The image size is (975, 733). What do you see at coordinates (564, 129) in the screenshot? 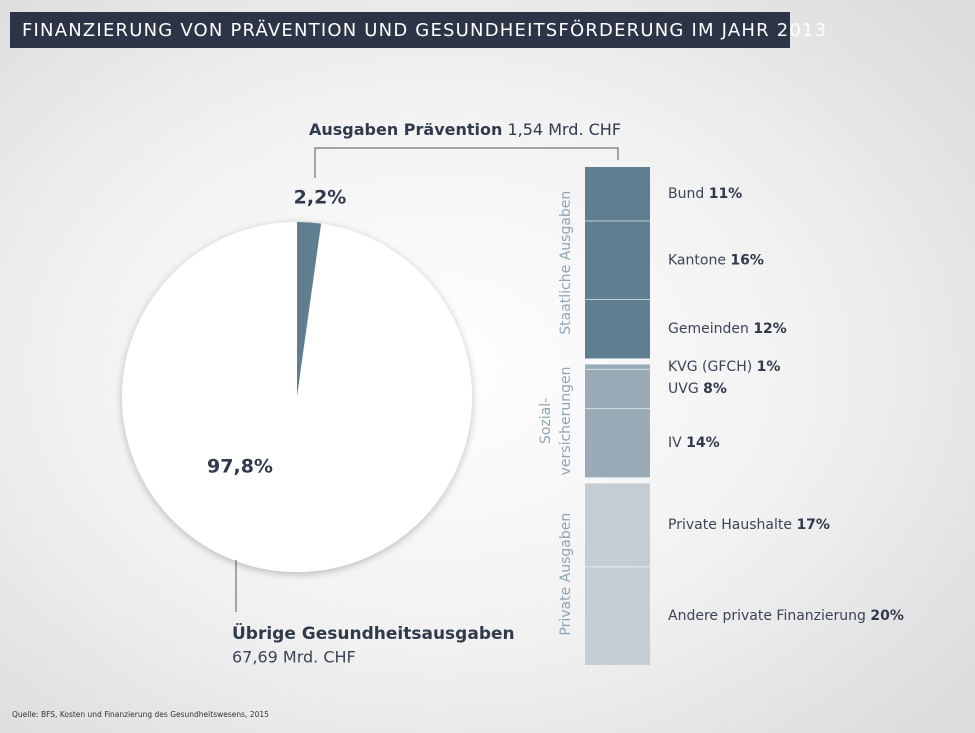
I see `amount: 1,54 Mrd. CHF` at bounding box center [564, 129].